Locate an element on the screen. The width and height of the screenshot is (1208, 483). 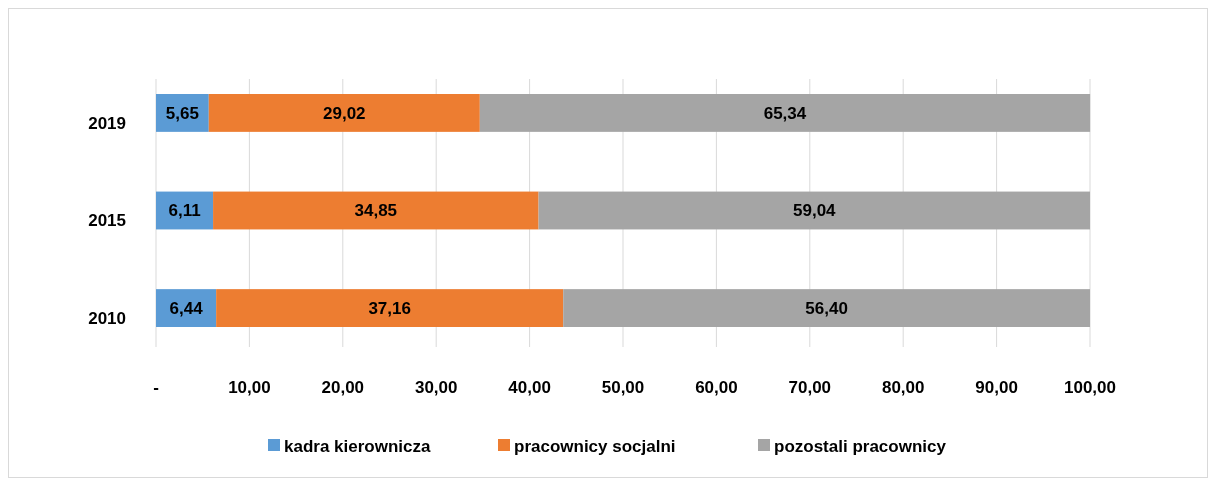
data-label: 6,11 is located at coordinates (184, 211).